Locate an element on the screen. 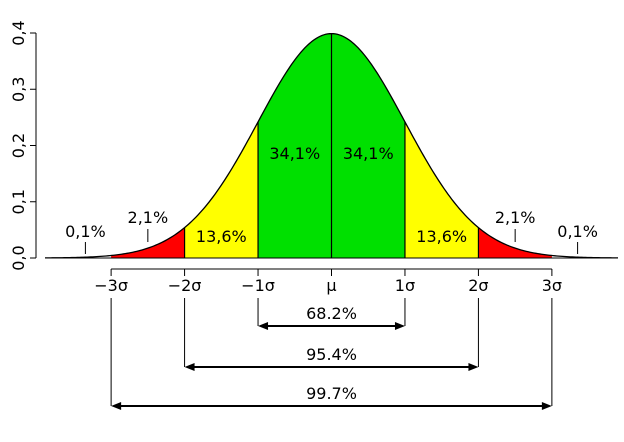 The image size is (624, 442). x-tick-label: −1σ is located at coordinates (258, 285).